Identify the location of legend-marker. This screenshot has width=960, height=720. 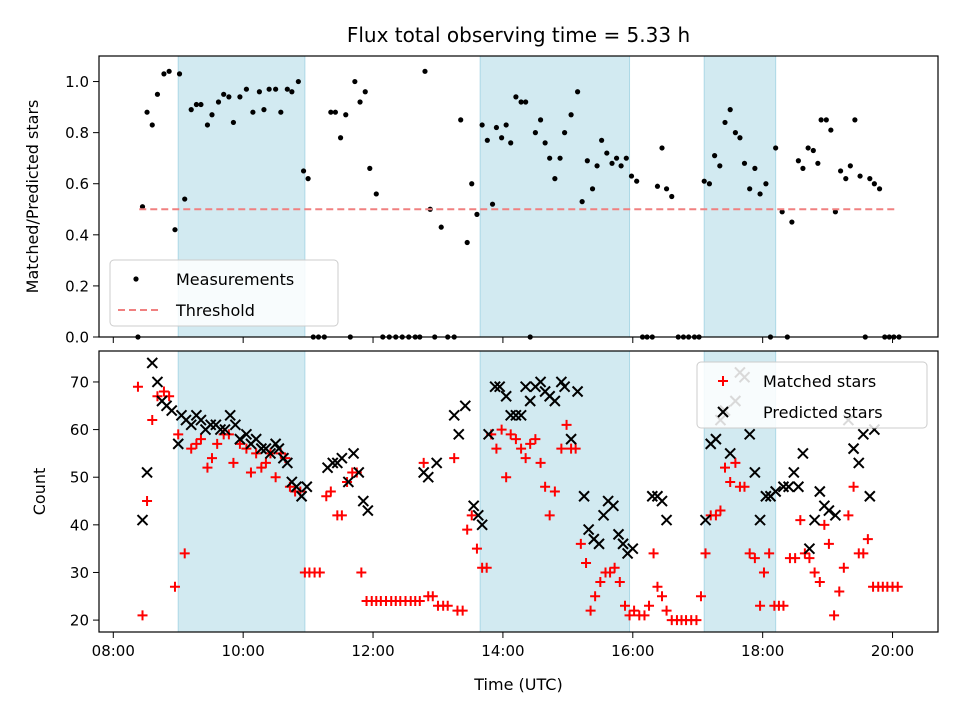
(723, 381).